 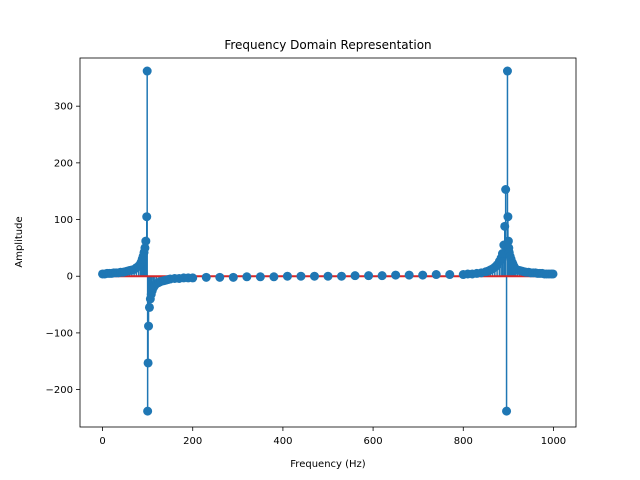 What do you see at coordinates (70, 277) in the screenshot?
I see `y-tick-label: 0` at bounding box center [70, 277].